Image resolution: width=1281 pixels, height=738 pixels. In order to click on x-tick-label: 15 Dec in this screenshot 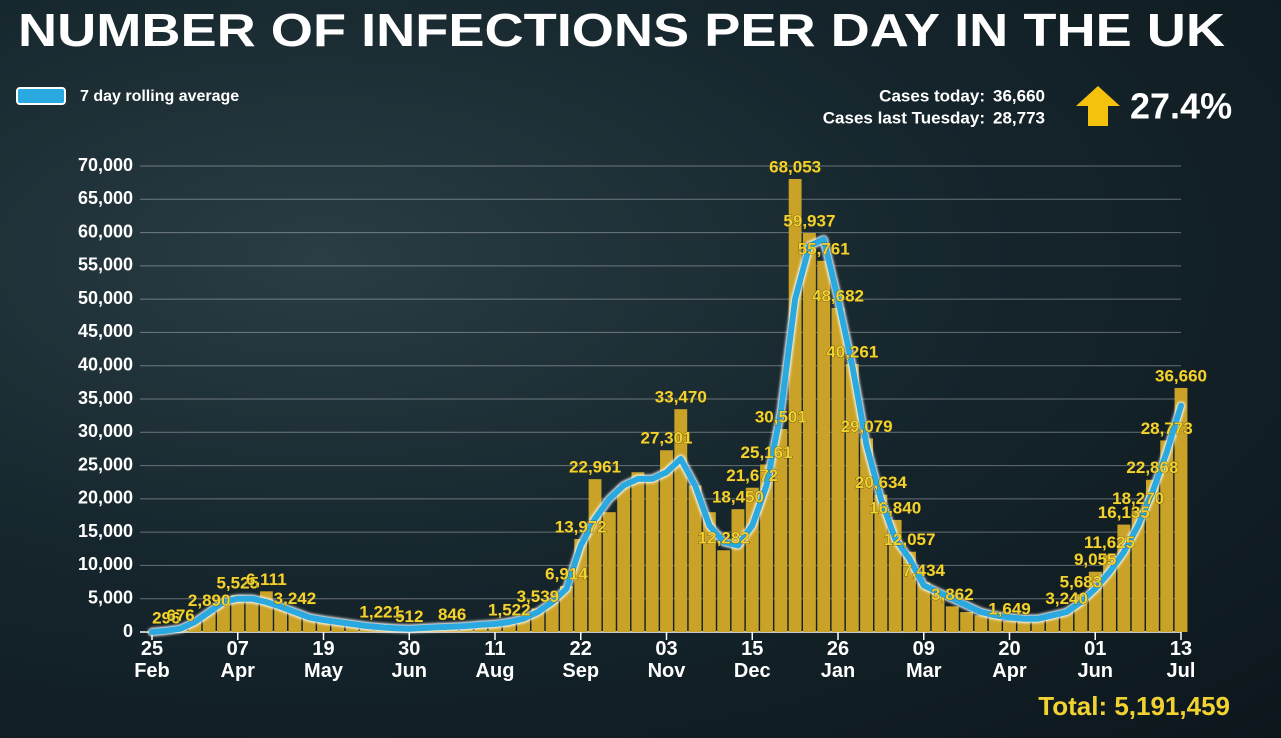, I will do `click(752, 660)`.